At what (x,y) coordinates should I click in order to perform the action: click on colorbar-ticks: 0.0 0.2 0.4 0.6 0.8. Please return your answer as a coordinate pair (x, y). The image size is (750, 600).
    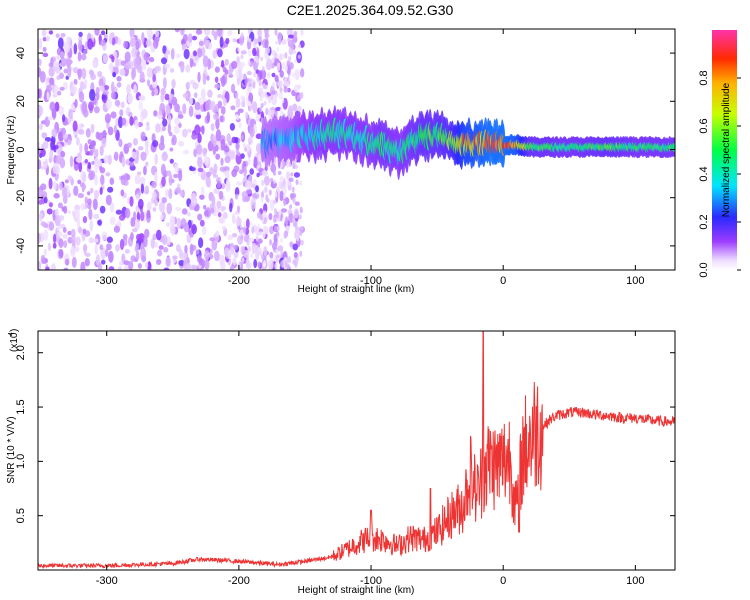
    Looking at the image, I should click on (719, 174).